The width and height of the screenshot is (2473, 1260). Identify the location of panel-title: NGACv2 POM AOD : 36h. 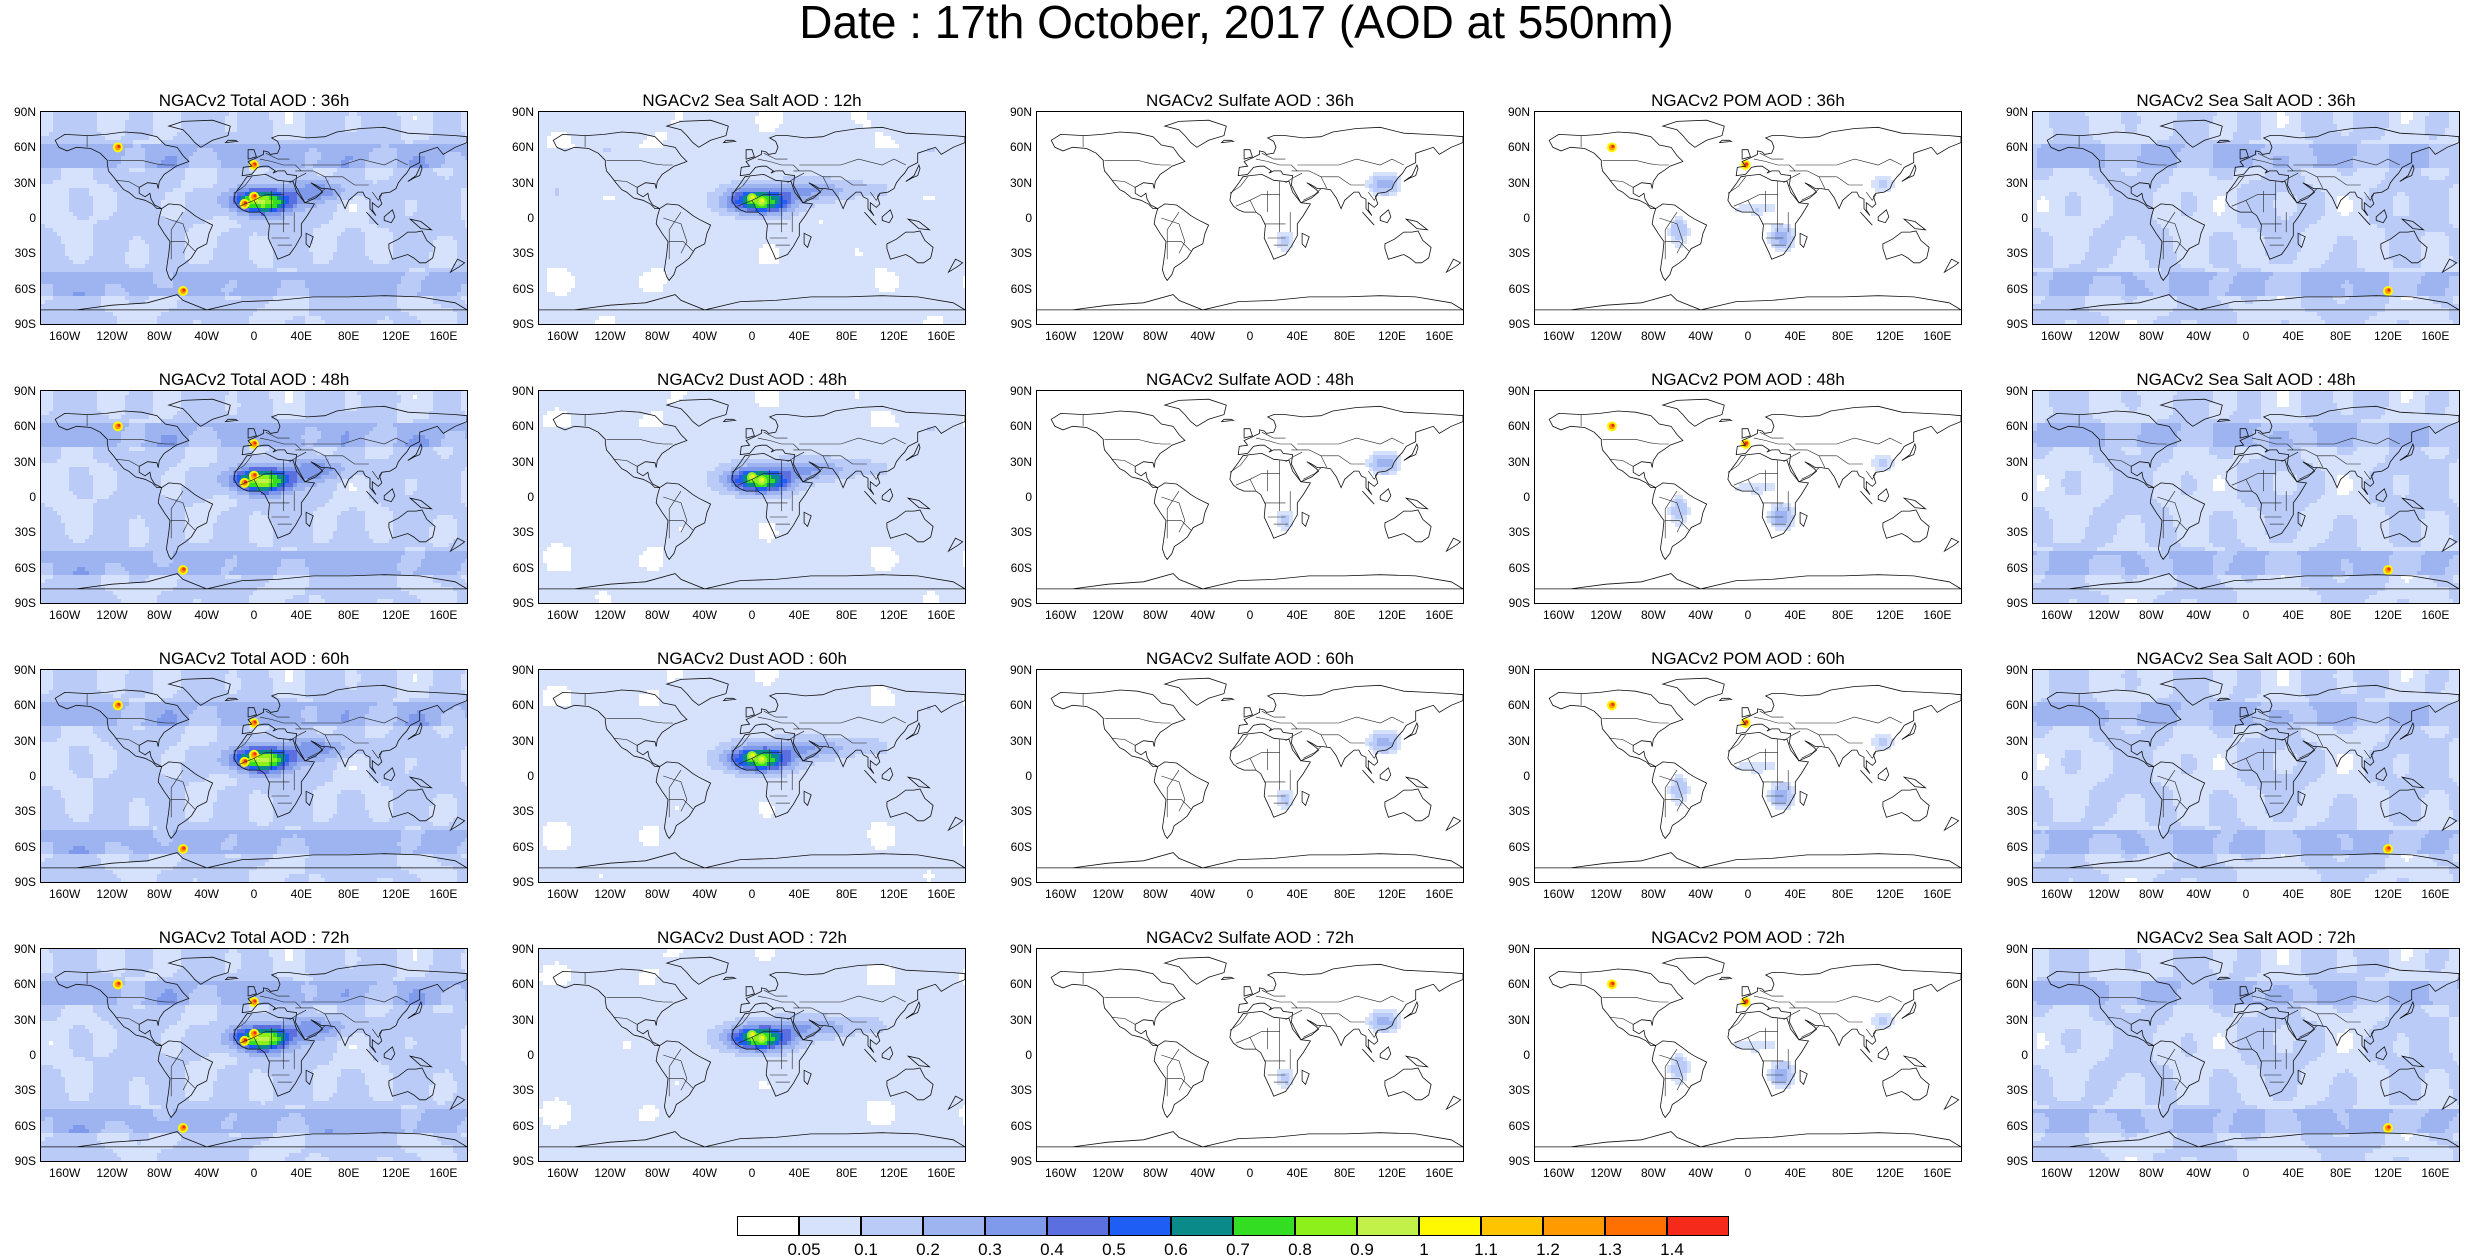
(1748, 101).